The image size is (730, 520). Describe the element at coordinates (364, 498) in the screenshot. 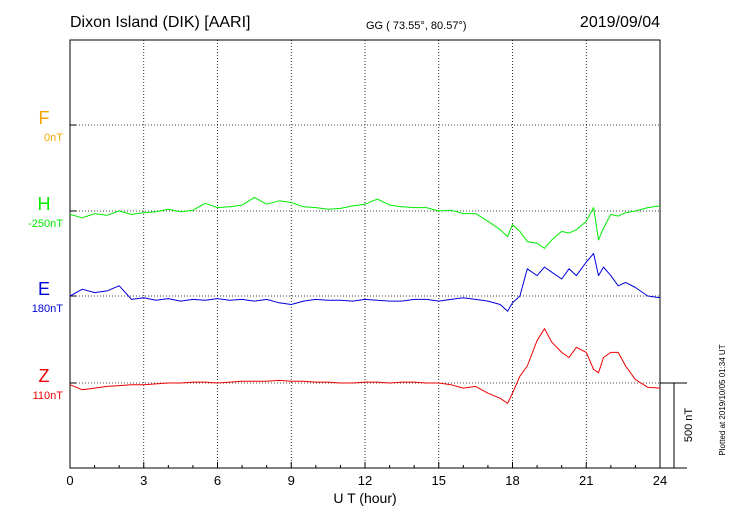

I see `x-axis-title: U T (hour)` at that location.